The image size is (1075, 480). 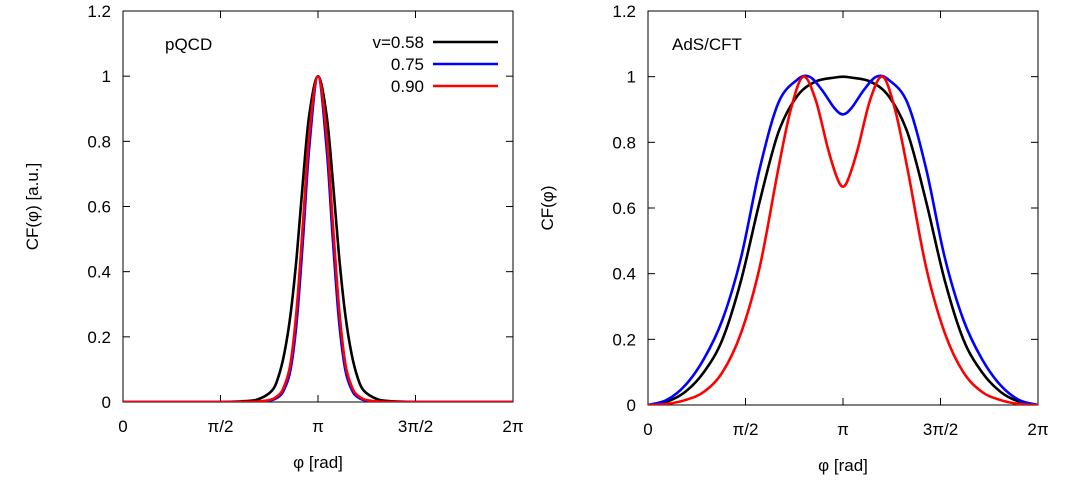 What do you see at coordinates (188, 44) in the screenshot?
I see `panel-annotation: pQCD` at bounding box center [188, 44].